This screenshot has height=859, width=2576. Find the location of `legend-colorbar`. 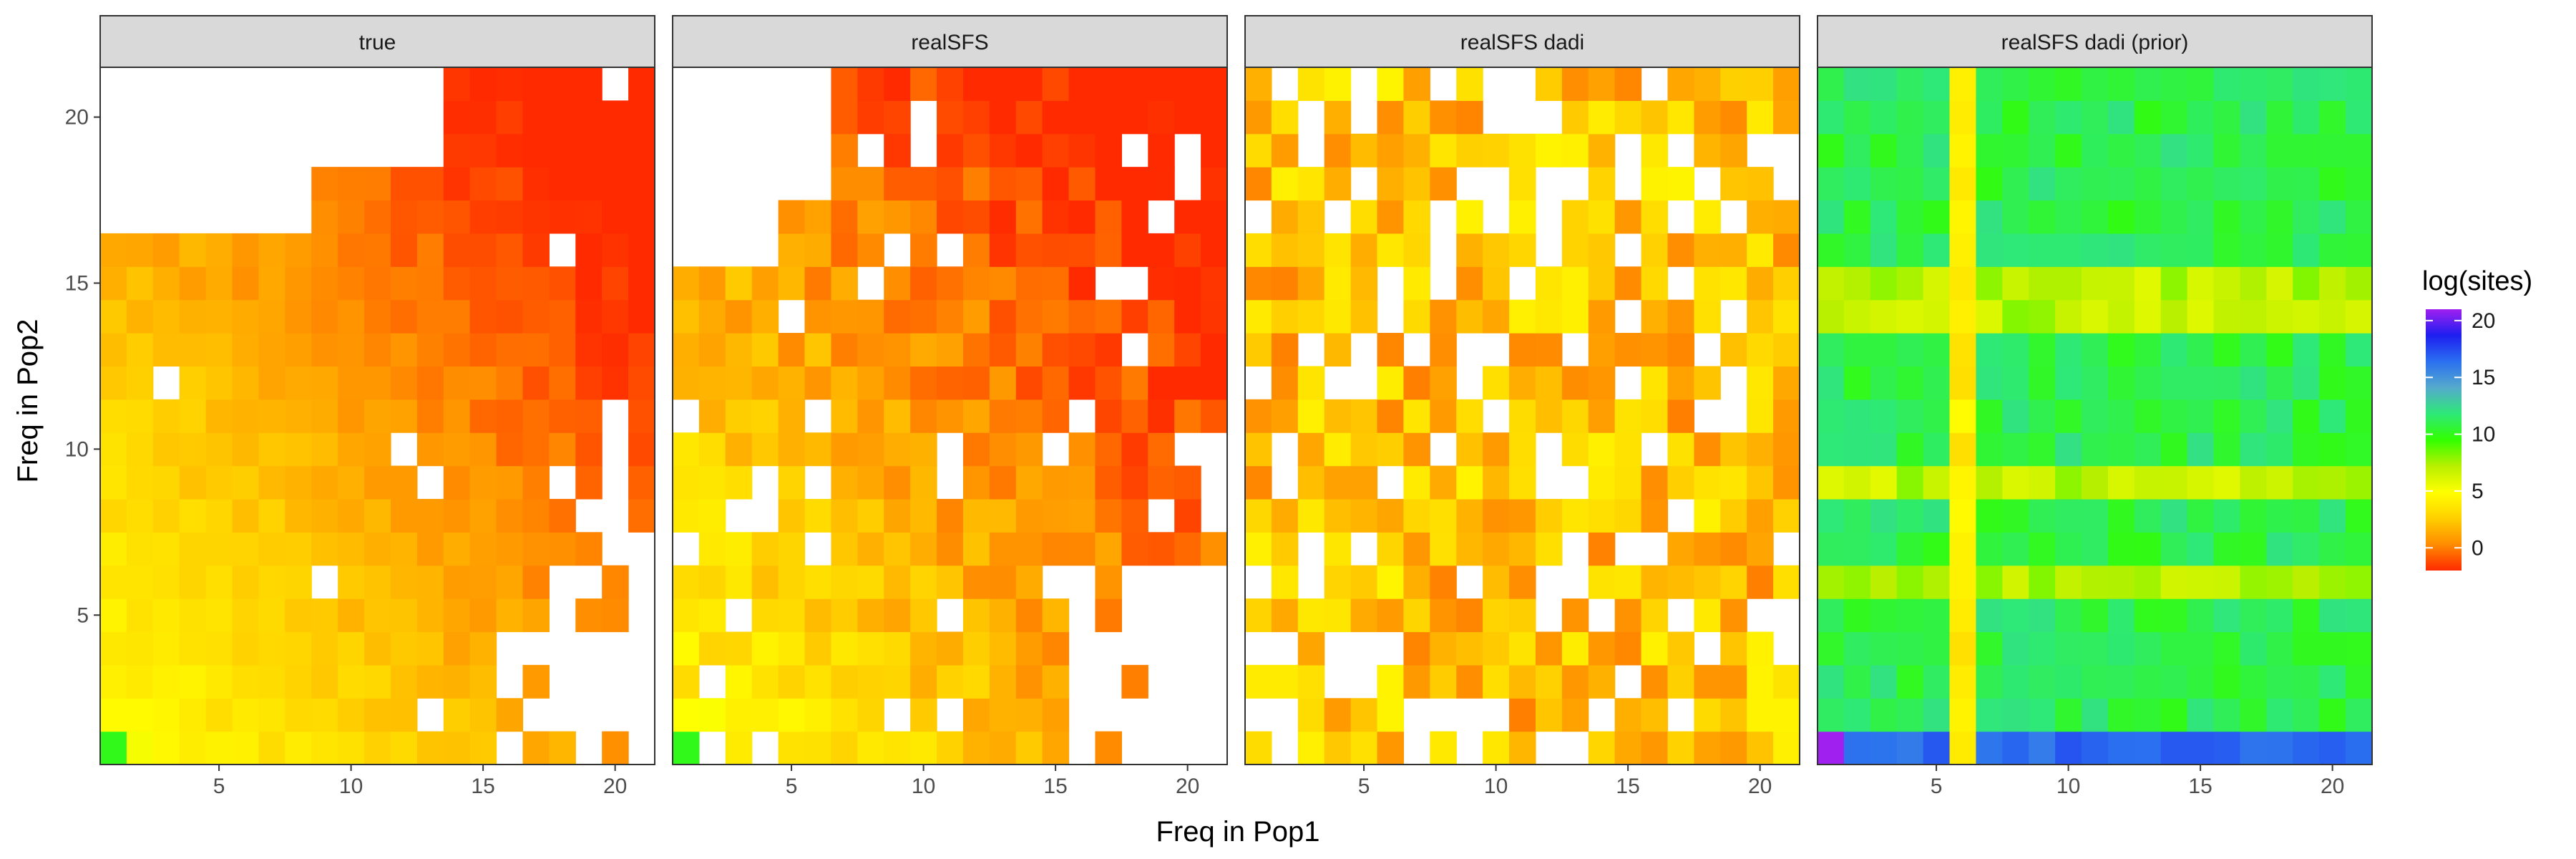

legend-colorbar is located at coordinates (2444, 440).